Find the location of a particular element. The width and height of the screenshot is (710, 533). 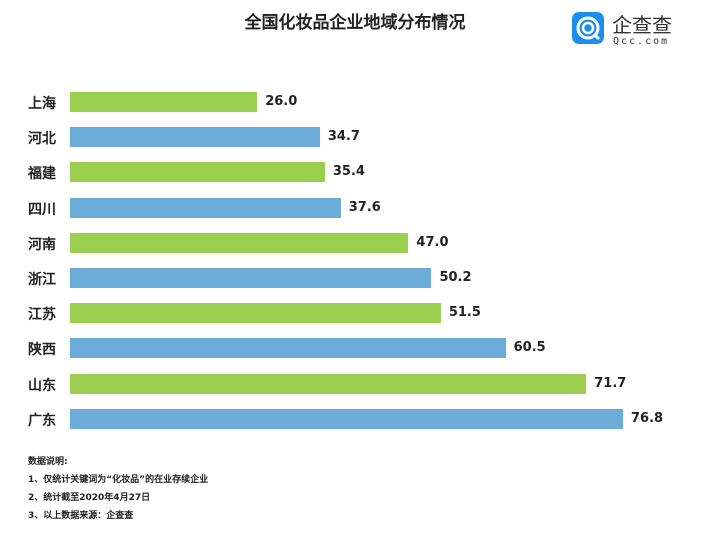

qcc-logo: 企查查 Qcc.com is located at coordinates (632, 32).